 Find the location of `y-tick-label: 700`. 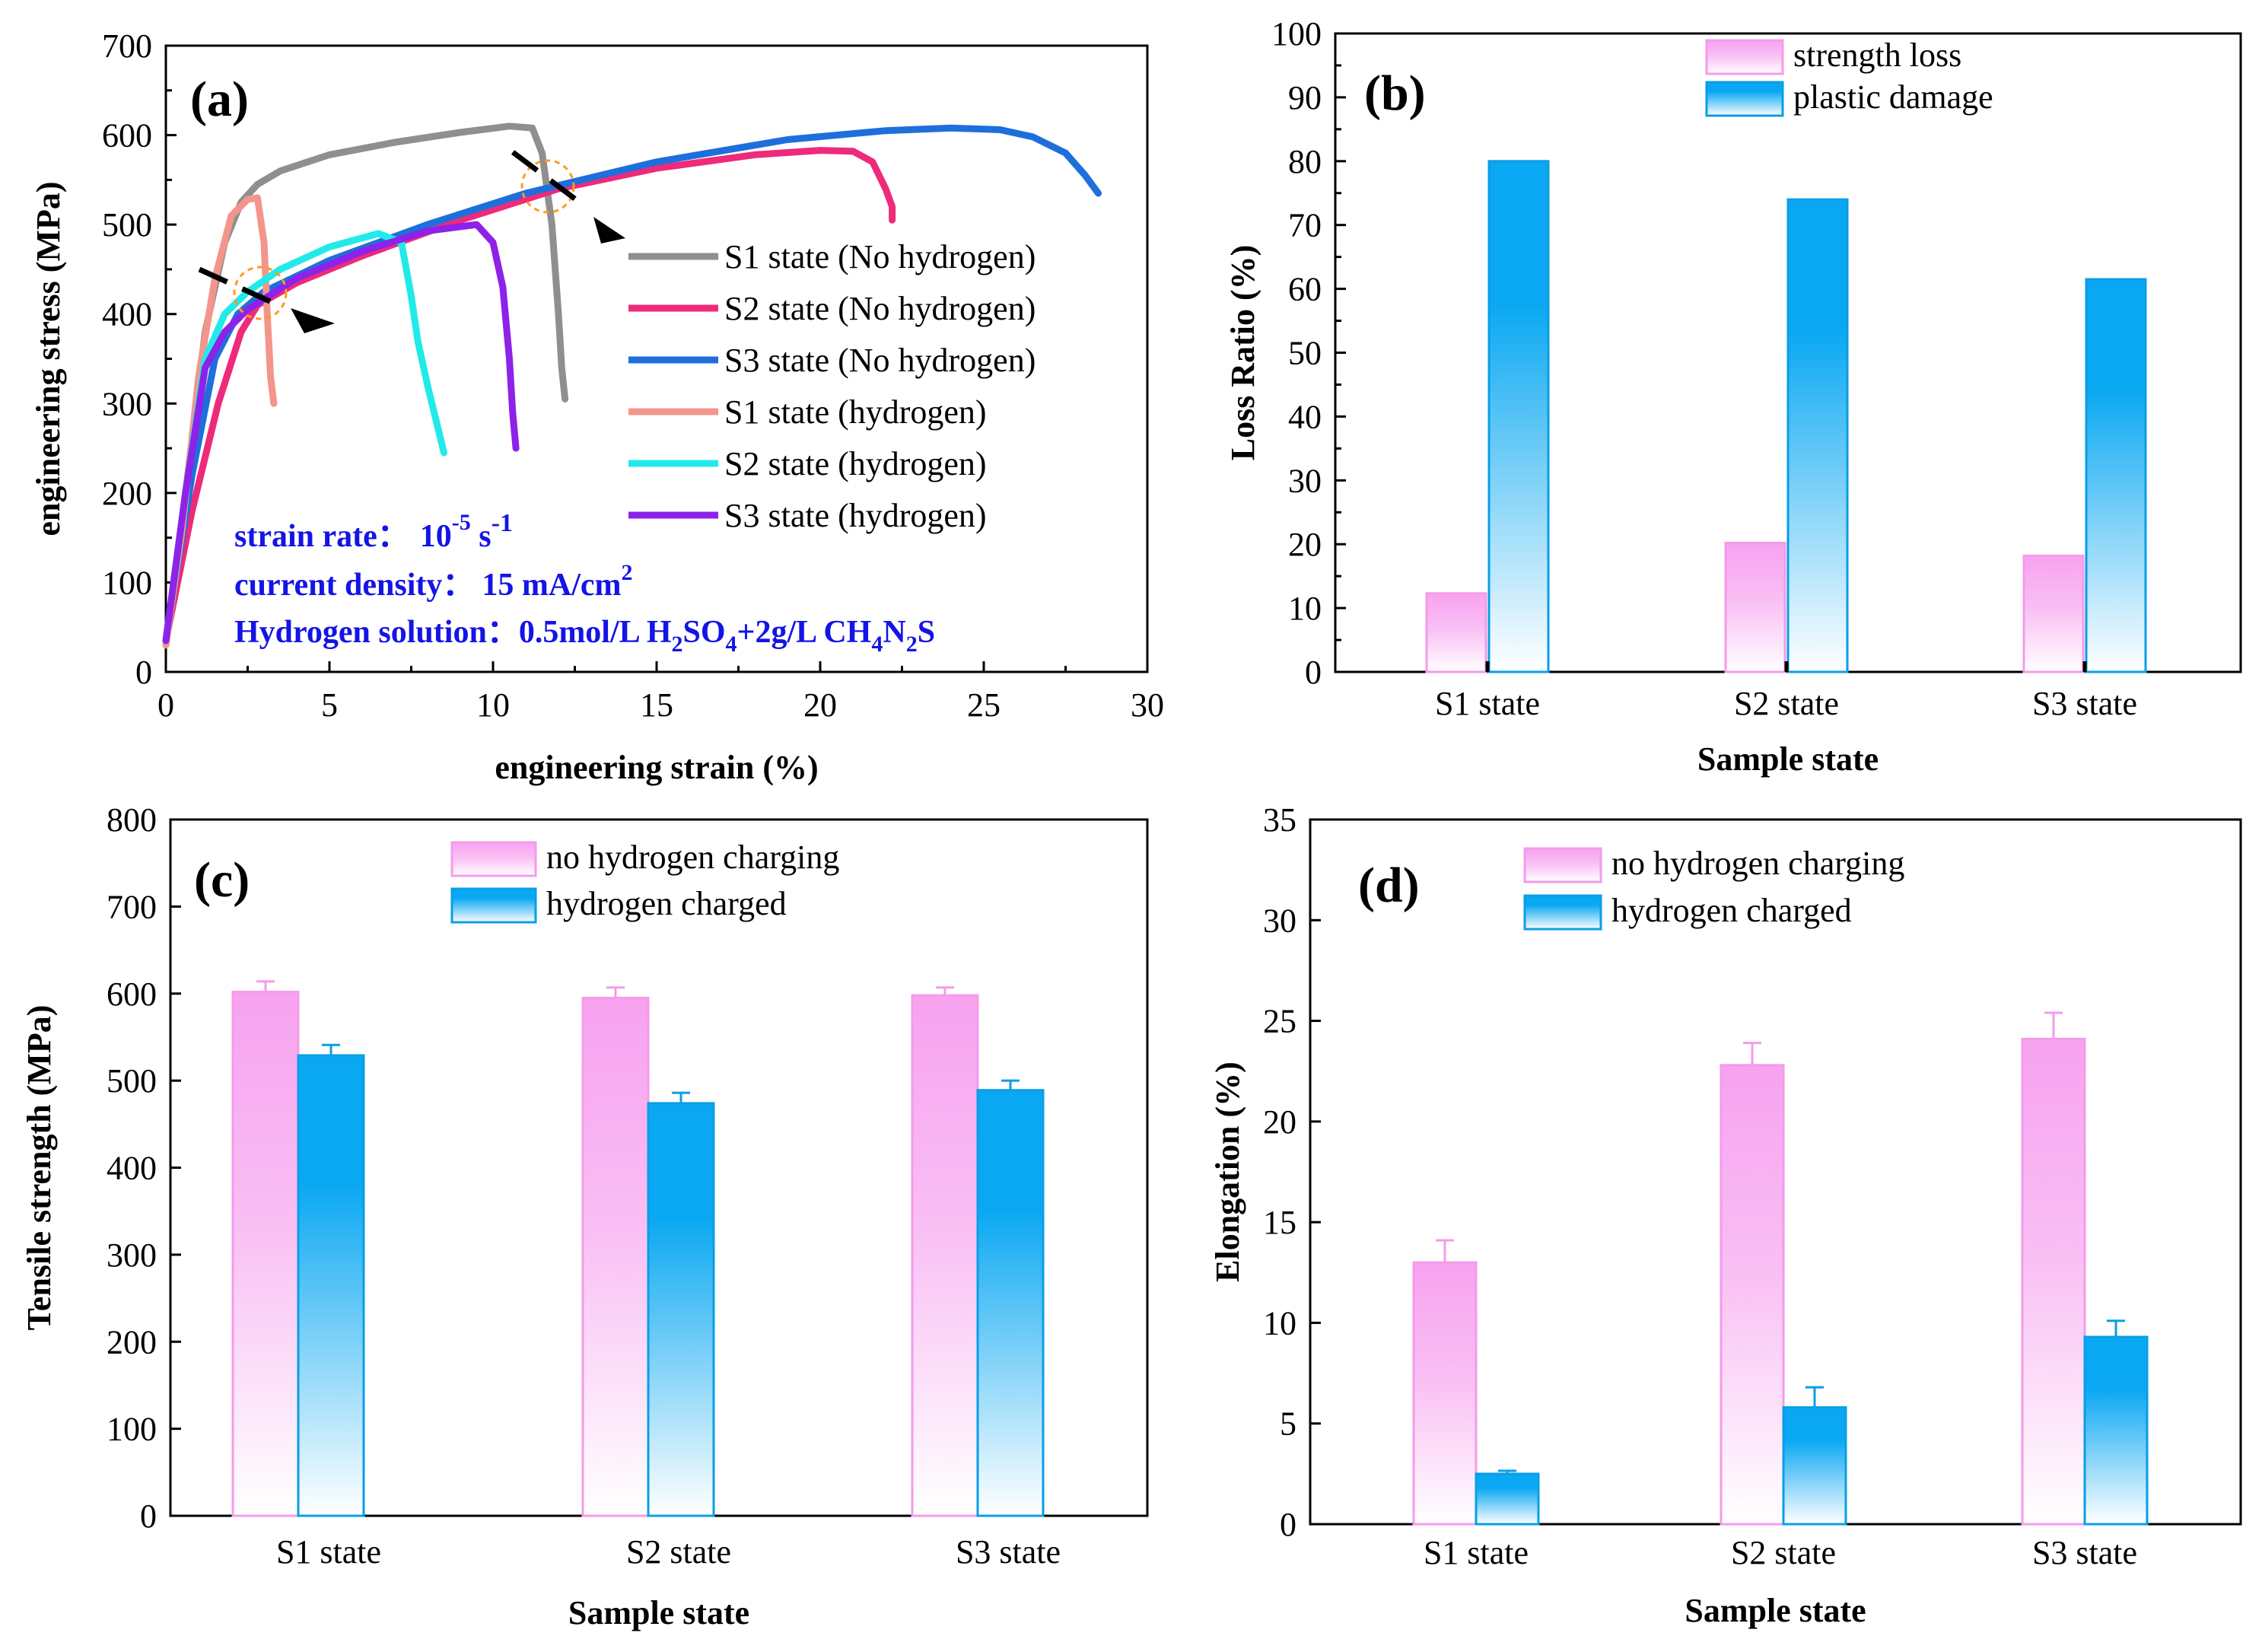

y-tick-label: 700 is located at coordinates (127, 46).